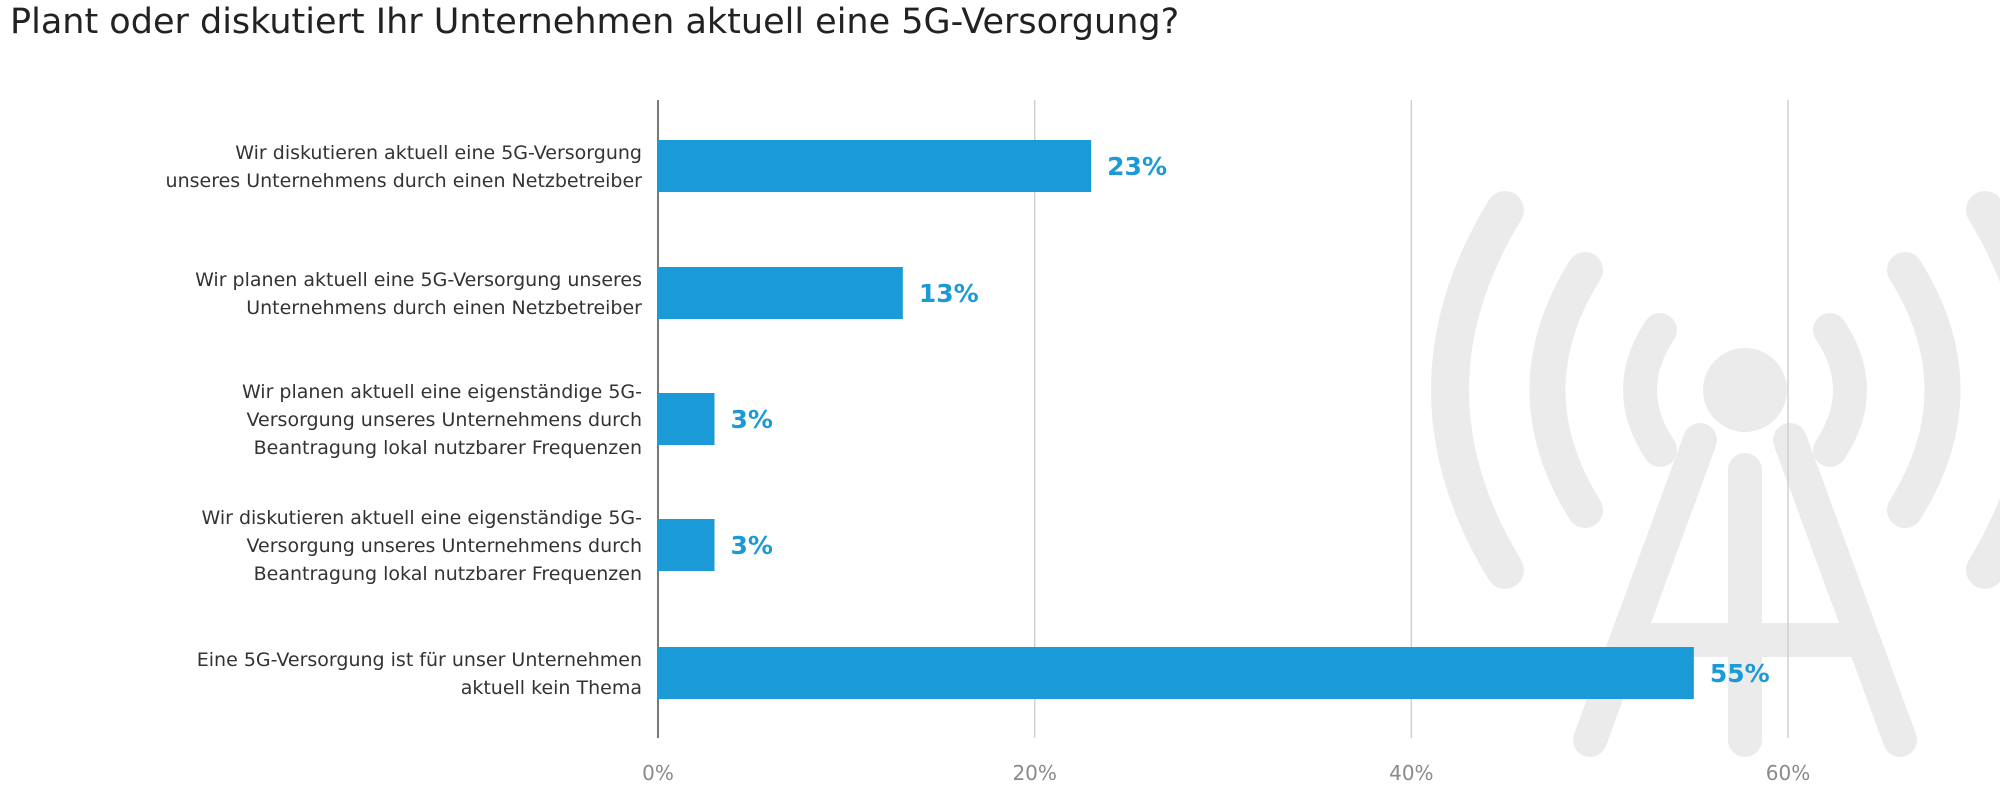 Image resolution: width=2000 pixels, height=796 pixels. Describe the element at coordinates (949, 293) in the screenshot. I see `data-label: 13%` at that location.